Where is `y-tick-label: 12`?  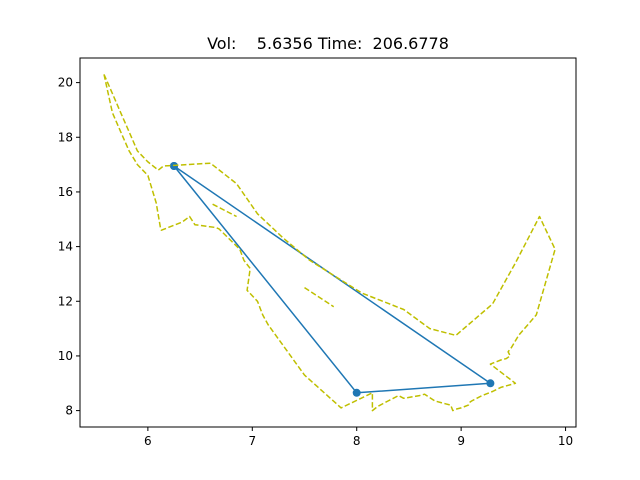
y-tick-label: 12 is located at coordinates (65, 301).